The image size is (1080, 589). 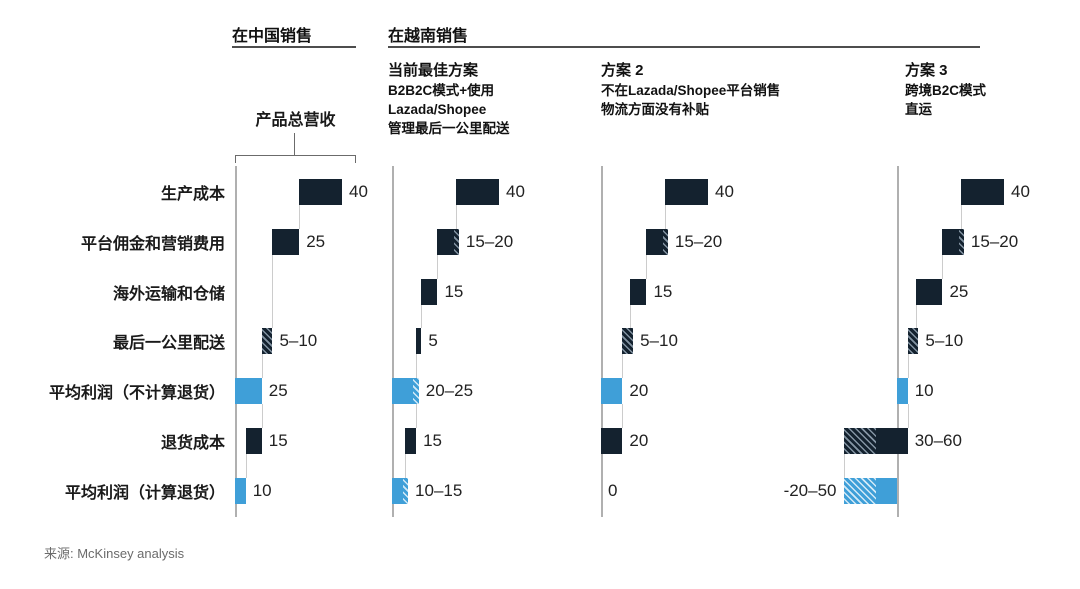 What do you see at coordinates (477, 192) in the screenshot?
I see `bar-best-row0` at bounding box center [477, 192].